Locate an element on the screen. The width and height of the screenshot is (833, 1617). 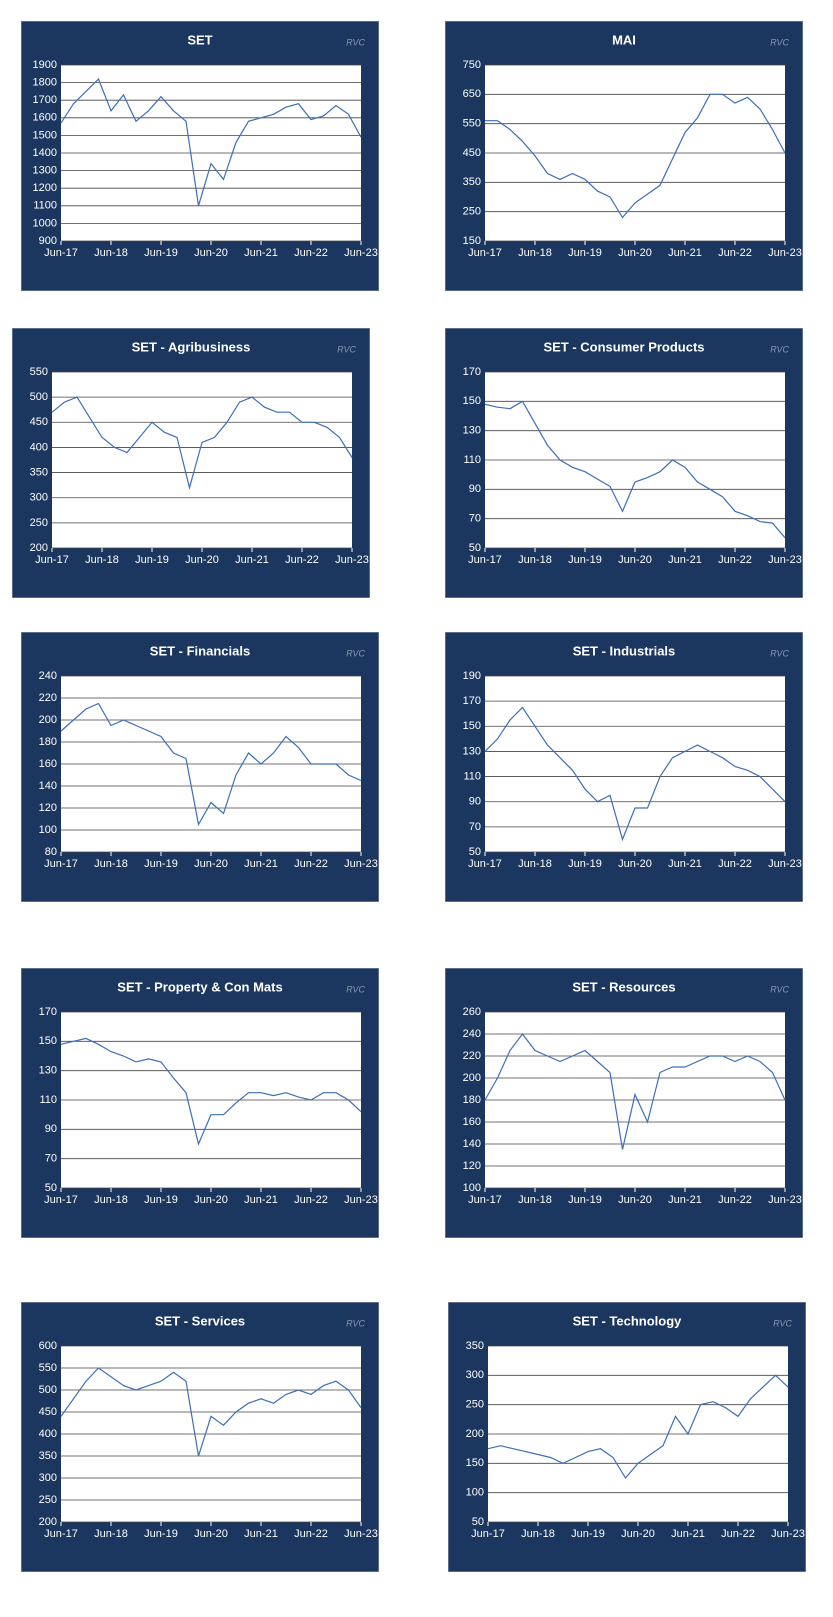
y-tick-label: 750 is located at coordinates (472, 65).